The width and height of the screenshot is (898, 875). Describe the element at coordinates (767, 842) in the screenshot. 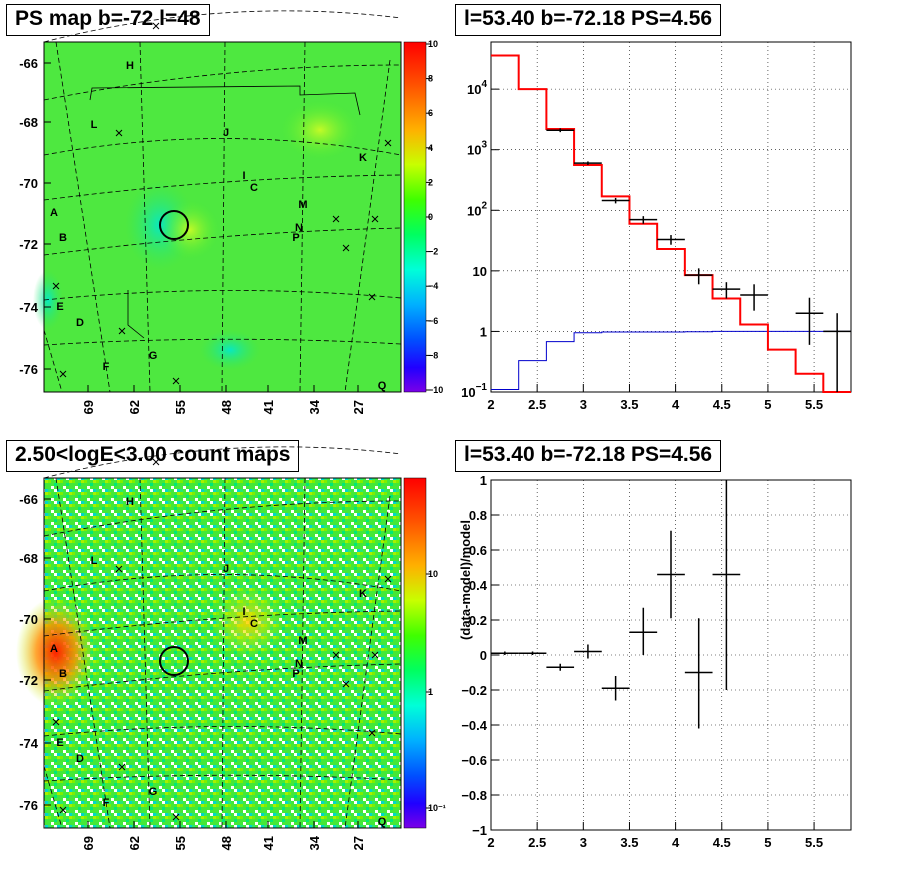

I see `x-tick-label: 5` at that location.